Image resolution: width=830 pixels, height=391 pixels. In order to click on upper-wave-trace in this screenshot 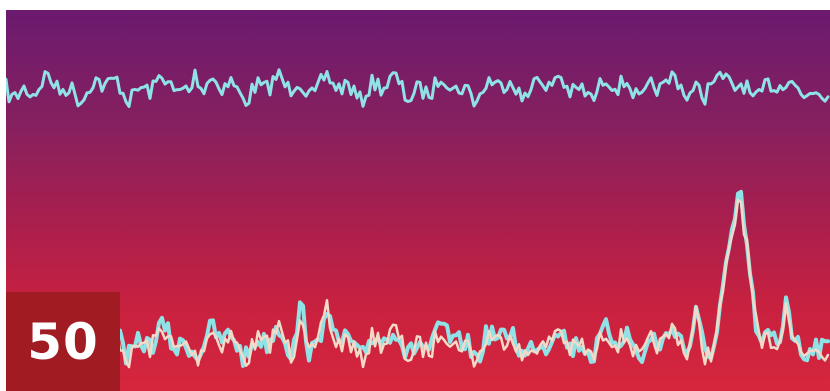, I will do `click(418, 88)`.